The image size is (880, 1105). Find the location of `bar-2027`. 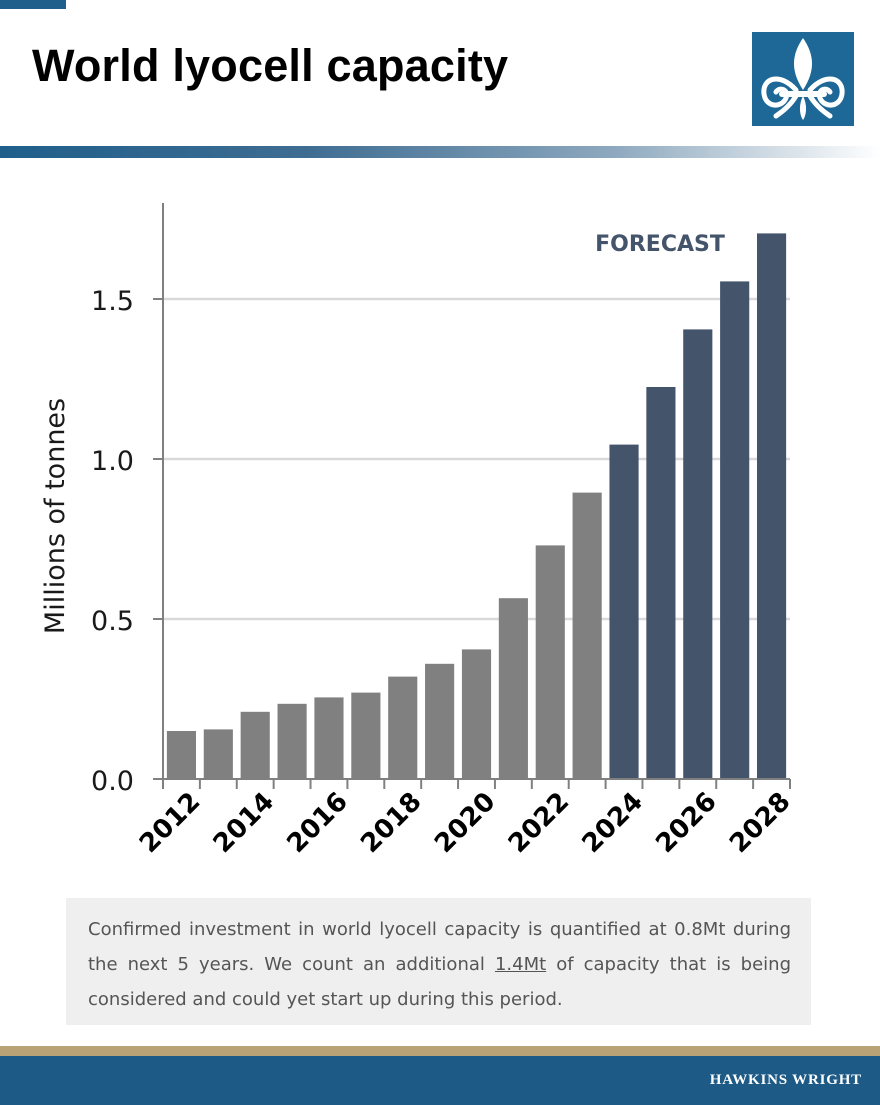

bar-2027 is located at coordinates (735, 530).